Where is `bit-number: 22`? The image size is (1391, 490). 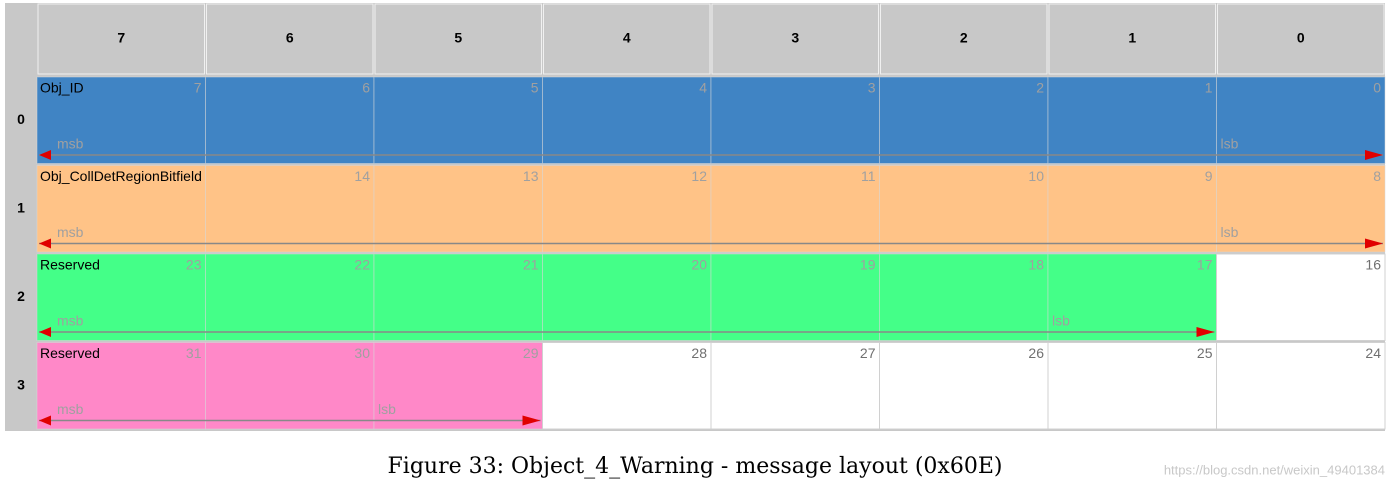 bit-number: 22 is located at coordinates (362, 265).